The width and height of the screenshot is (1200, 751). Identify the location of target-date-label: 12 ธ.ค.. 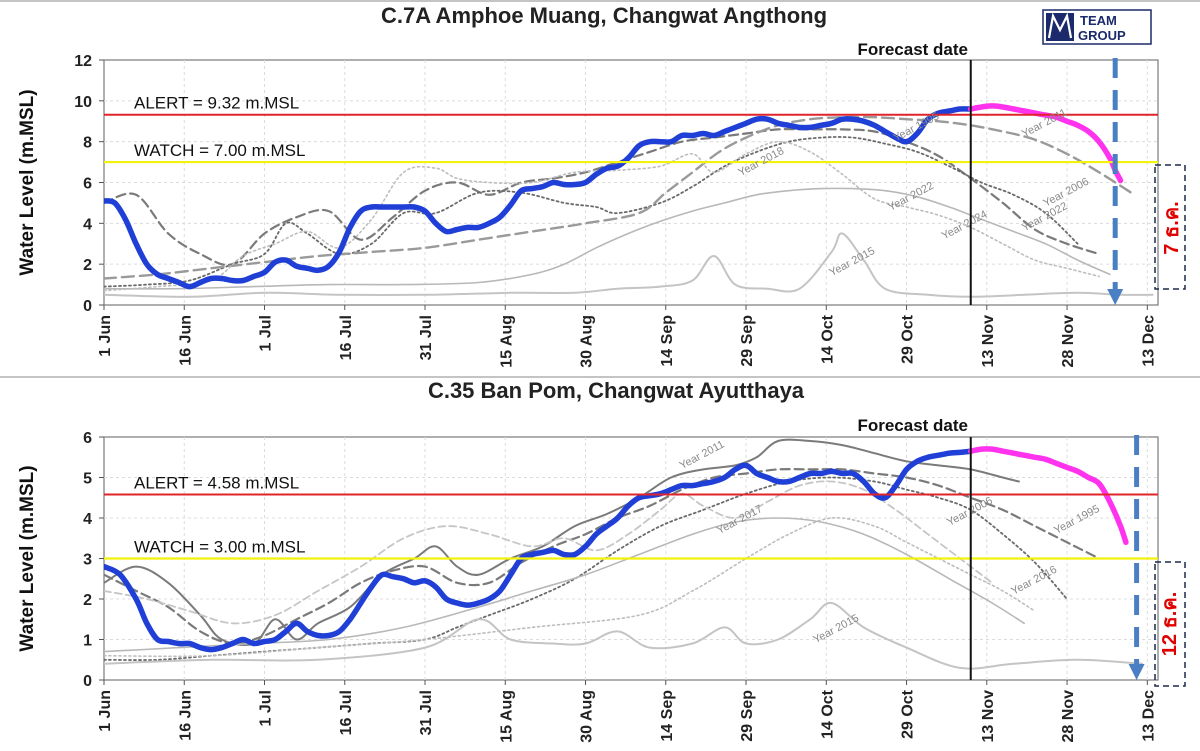
(1170, 624).